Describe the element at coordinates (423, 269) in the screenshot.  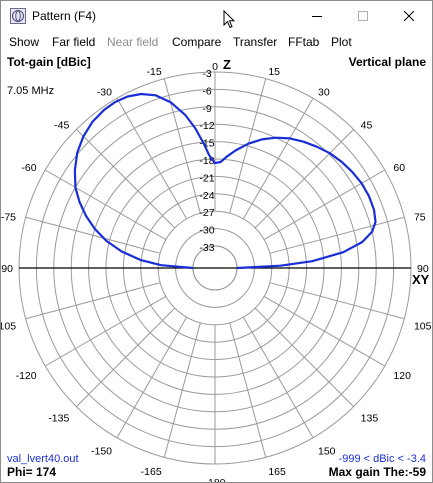
I see `angle-label: 90` at that location.